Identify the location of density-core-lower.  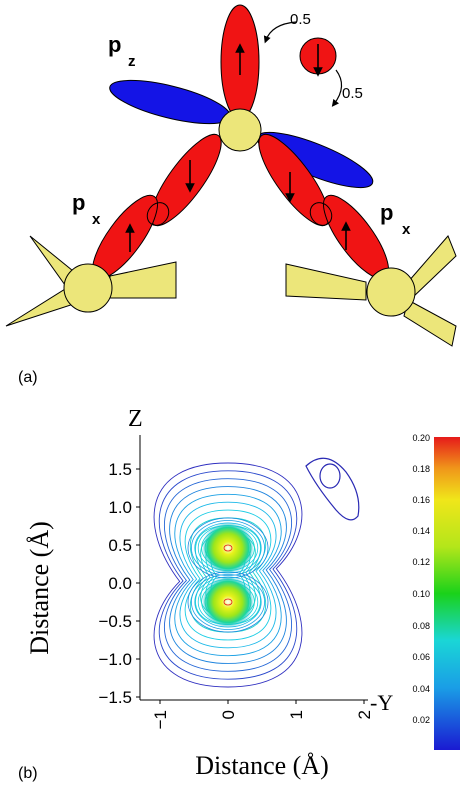
(228, 602).